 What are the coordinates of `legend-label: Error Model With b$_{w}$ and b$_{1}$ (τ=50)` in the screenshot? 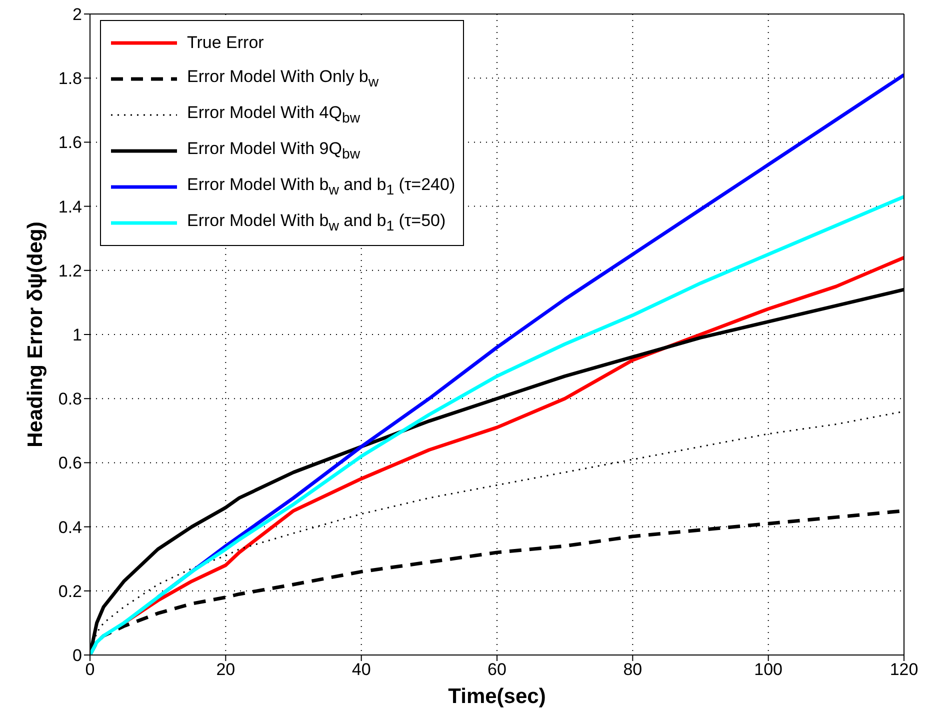 It's located at (316, 223).